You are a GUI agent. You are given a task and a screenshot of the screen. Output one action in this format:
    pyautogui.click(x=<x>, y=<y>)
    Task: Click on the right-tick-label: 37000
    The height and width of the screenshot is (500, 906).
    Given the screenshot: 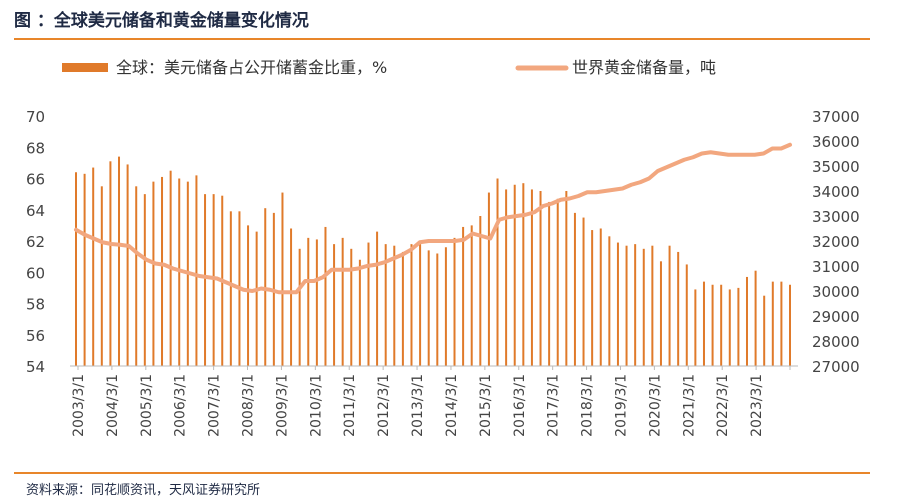 What is the action you would take?
    pyautogui.click(x=836, y=117)
    